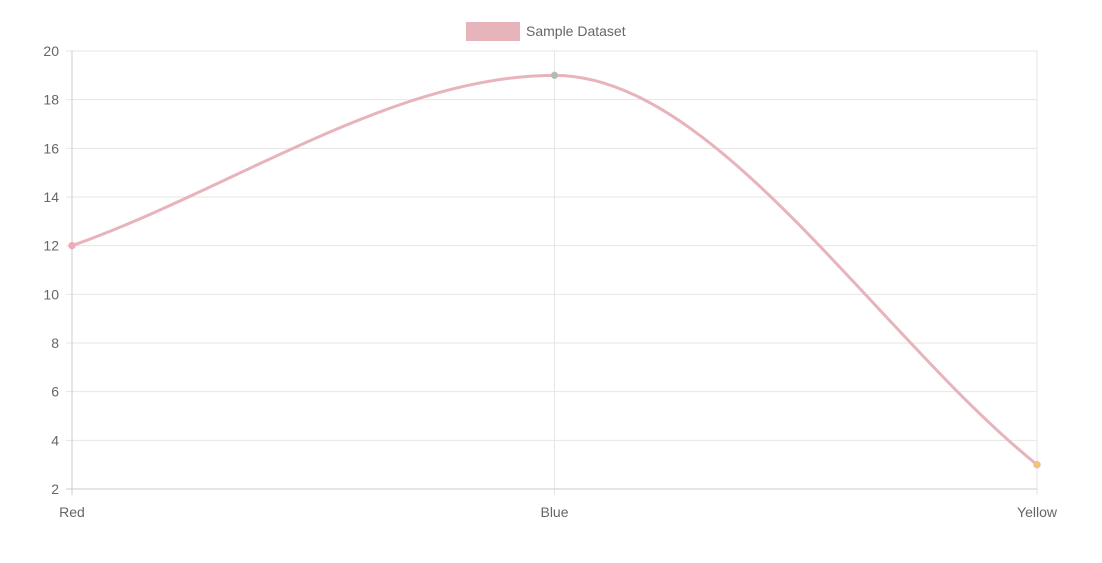 This screenshot has width=1102, height=563. I want to click on y-tick-label: 10, so click(51, 294).